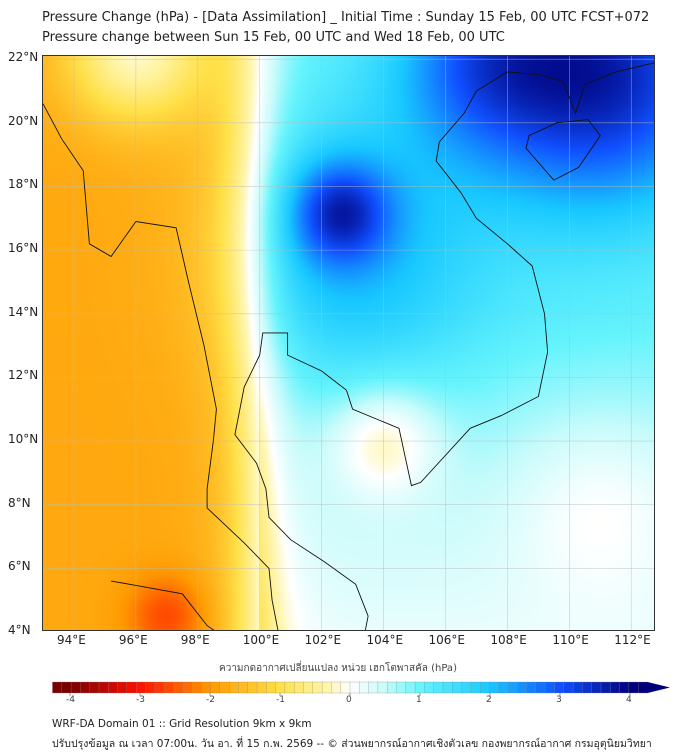 The width and height of the screenshot is (676, 756). I want to click on colorbar-tick-label: -3, so click(140, 700).